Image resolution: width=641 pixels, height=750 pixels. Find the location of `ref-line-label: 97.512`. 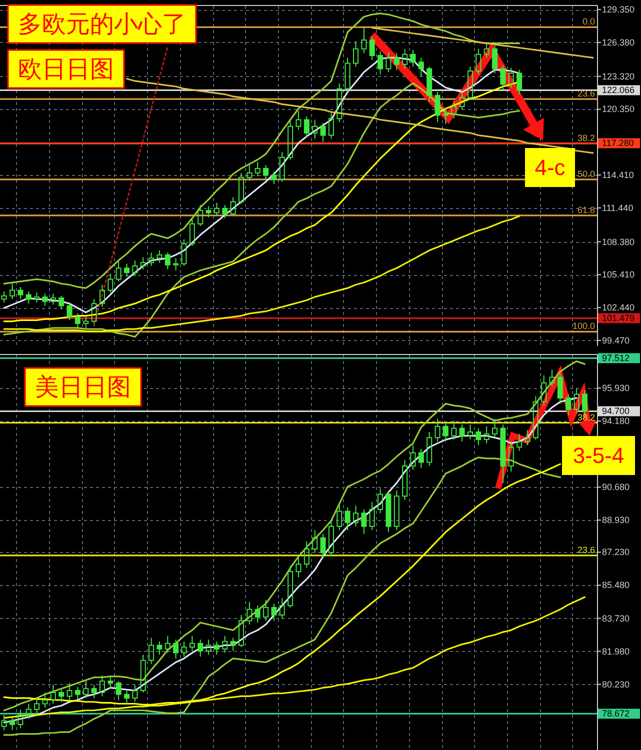

ref-line-label: 97.512 is located at coordinates (616, 358).